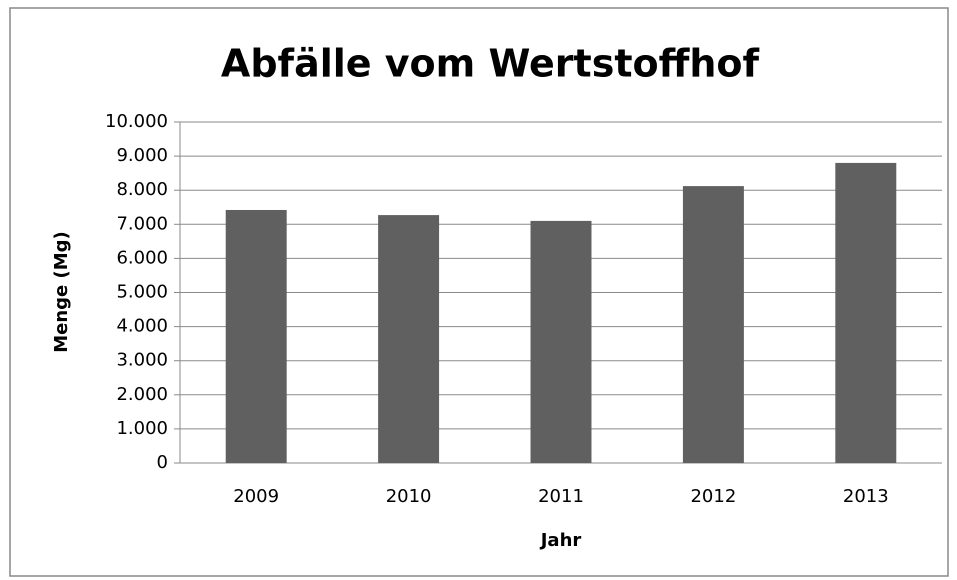 The image size is (957, 580). What do you see at coordinates (560, 540) in the screenshot?
I see `x-axis-title: Jahr` at bounding box center [560, 540].